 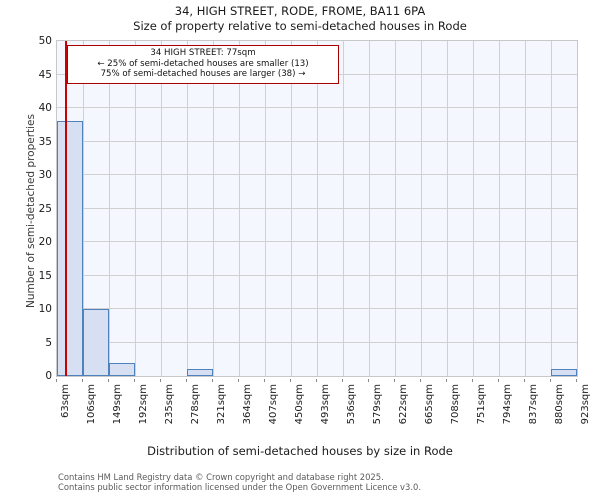 What do you see at coordinates (507, 404) in the screenshot?
I see `x-axis-tick-label: 794sqm` at bounding box center [507, 404].